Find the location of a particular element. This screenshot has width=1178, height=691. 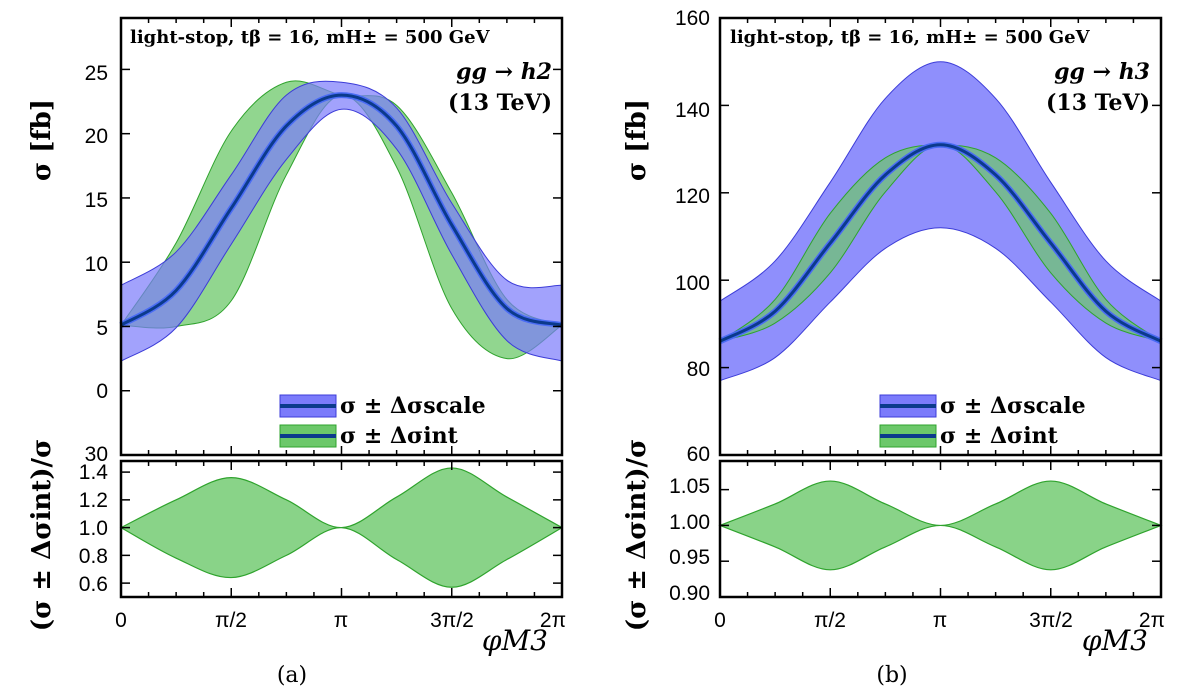

panel-a-xtick-3: 3π/2 is located at coordinates (452, 620).